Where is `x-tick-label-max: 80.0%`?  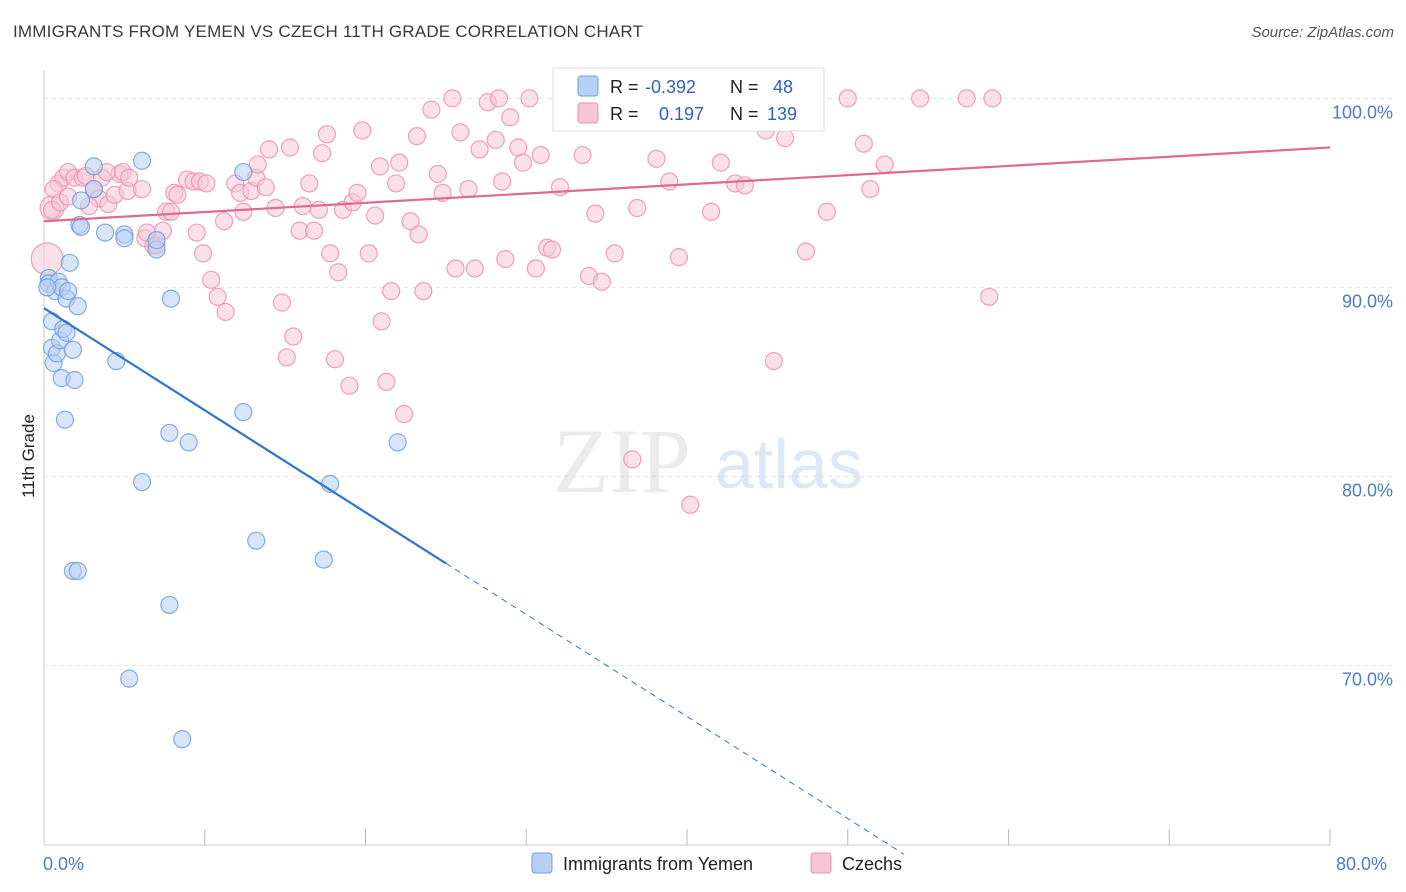 x-tick-label-max: 80.0% is located at coordinates (1361, 864).